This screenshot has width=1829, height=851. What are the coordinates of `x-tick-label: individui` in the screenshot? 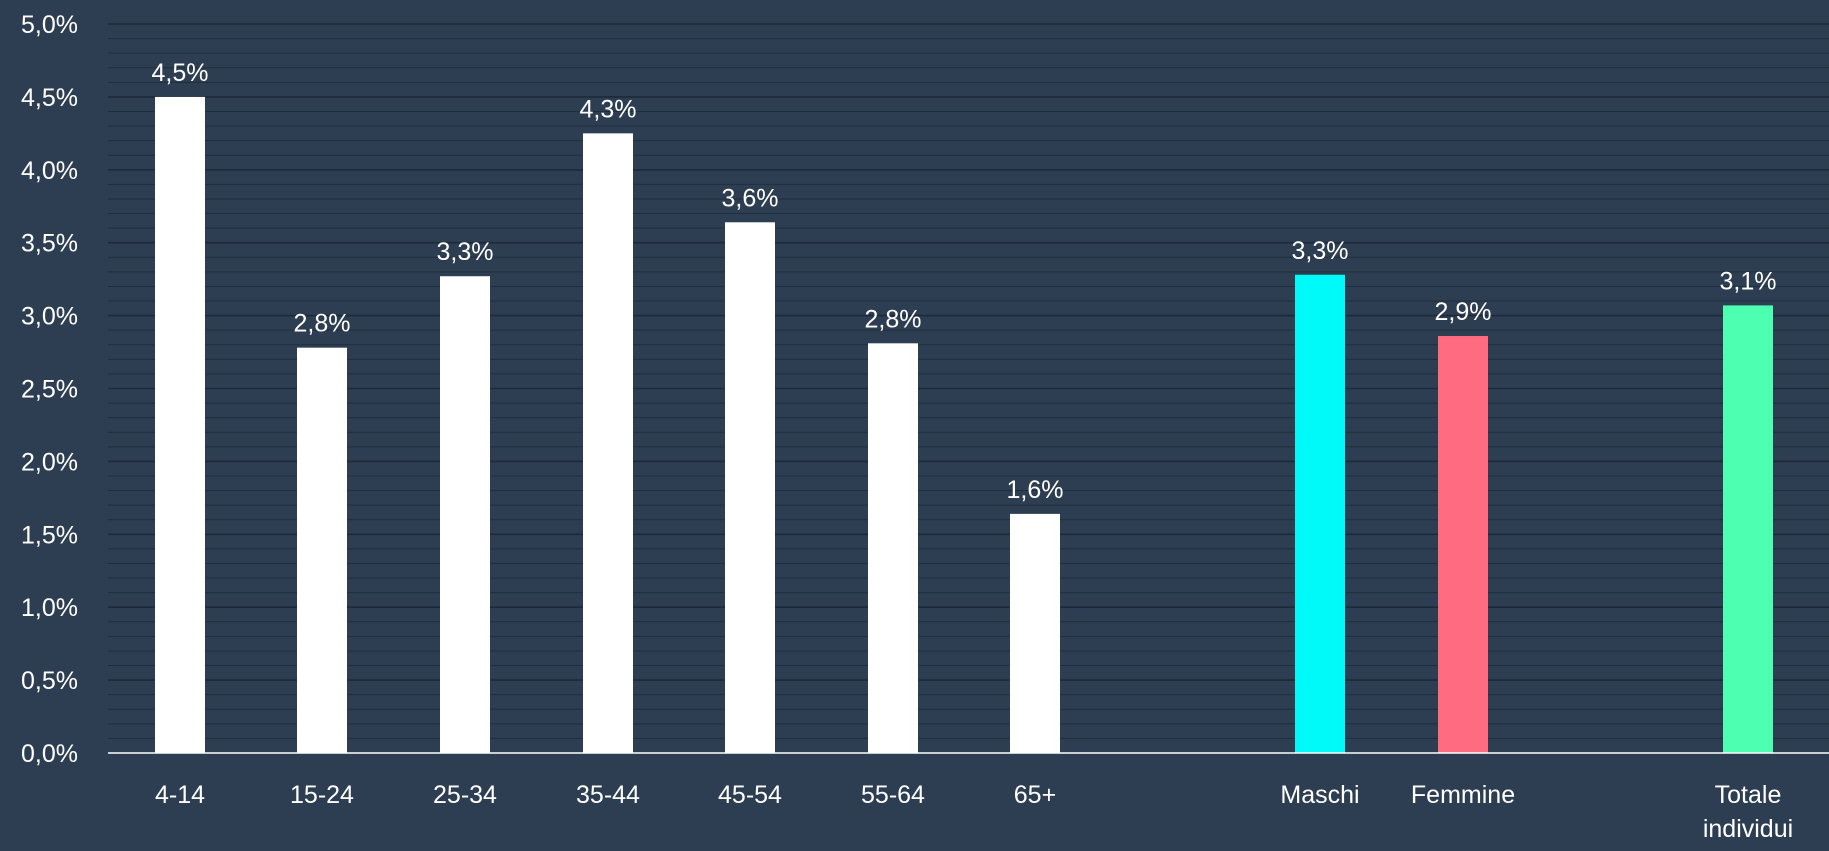 It's located at (1748, 829).